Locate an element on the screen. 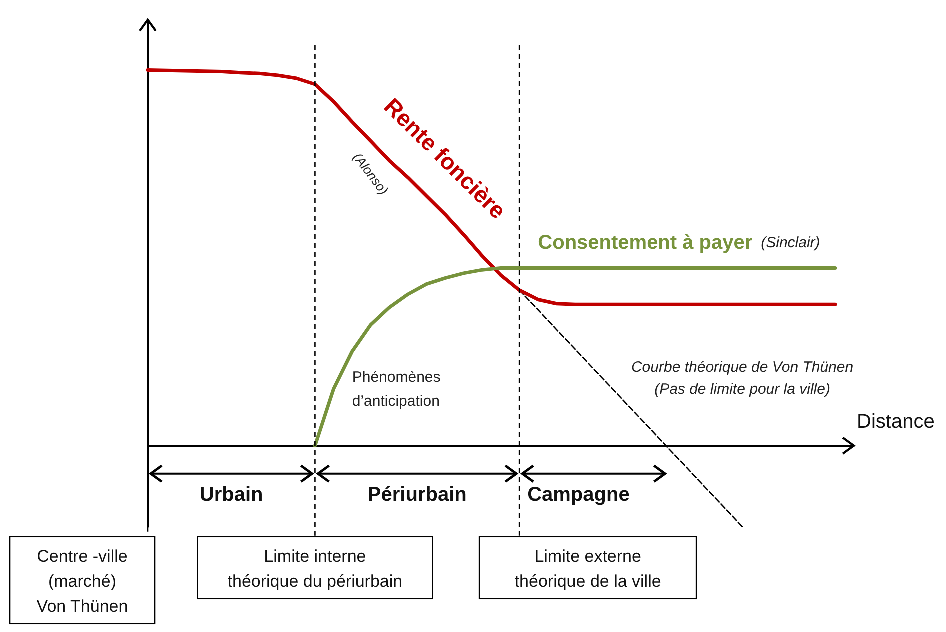 The image size is (946, 632). annotation: Campagne is located at coordinates (579, 495).